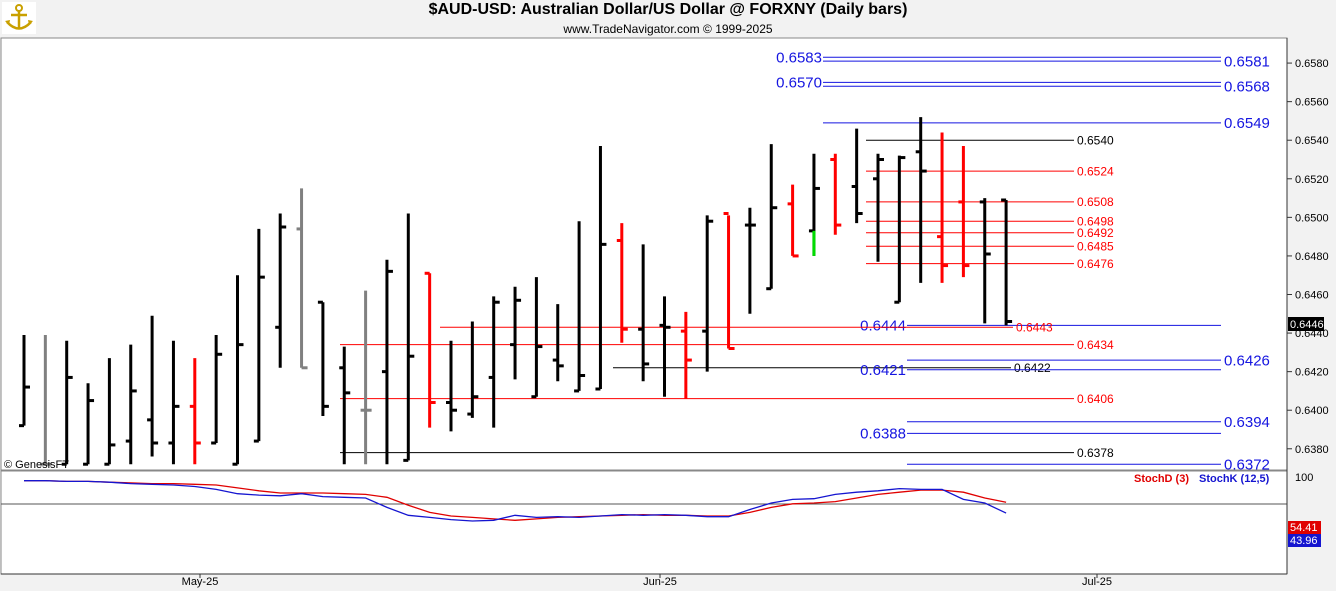 Image resolution: width=1336 pixels, height=591 pixels. I want to click on navigator-logo-icon, so click(19, 18).